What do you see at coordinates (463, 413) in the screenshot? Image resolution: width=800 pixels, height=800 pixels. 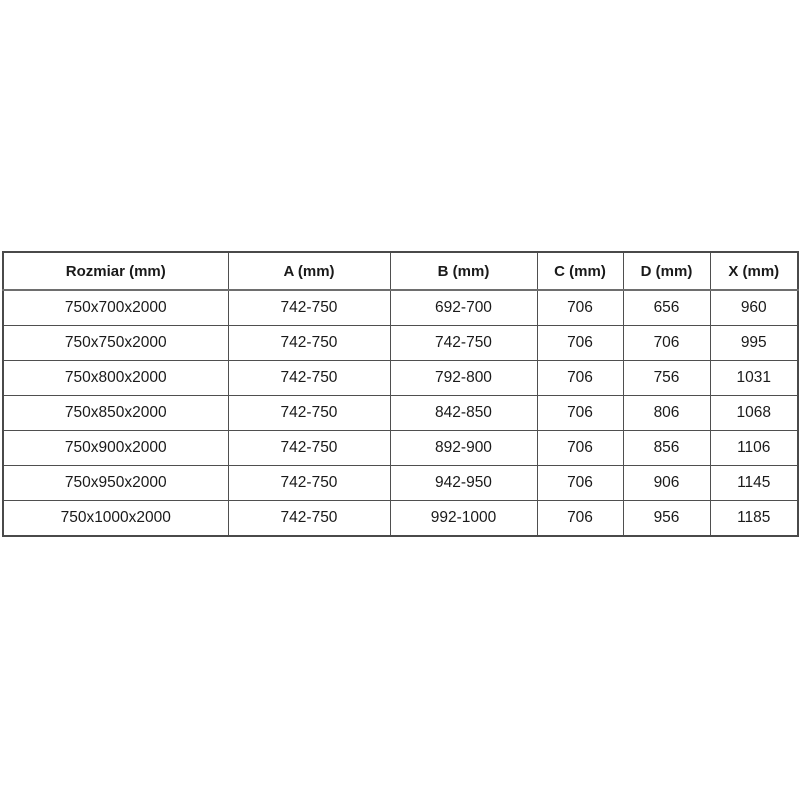 I see `table-cell: 842-850` at bounding box center [463, 413].